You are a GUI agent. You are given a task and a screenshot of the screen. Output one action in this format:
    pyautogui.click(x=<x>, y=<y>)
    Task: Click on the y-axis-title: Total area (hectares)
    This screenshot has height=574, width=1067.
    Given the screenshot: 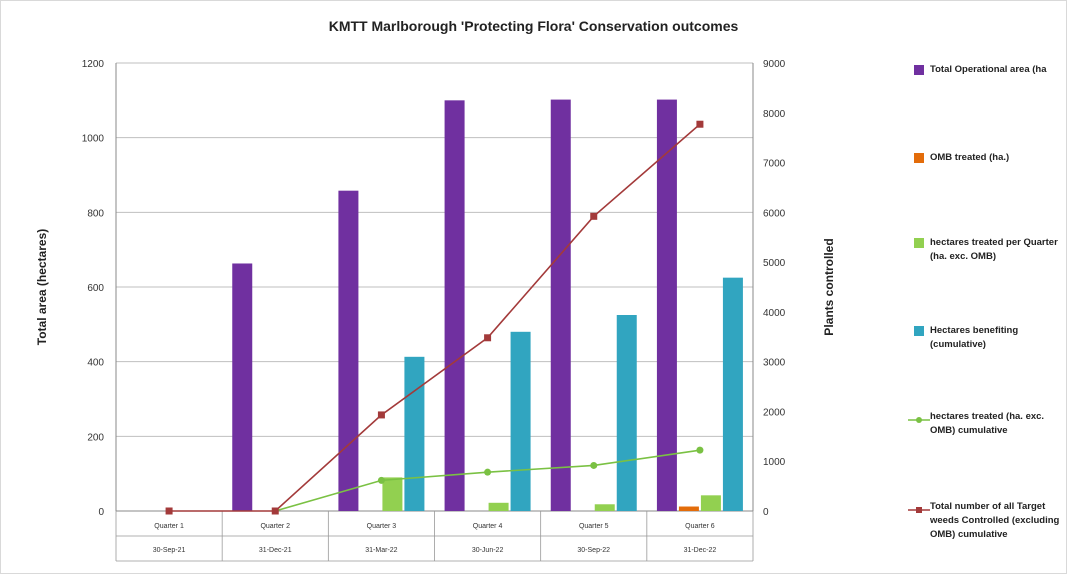 What is the action you would take?
    pyautogui.click(x=42, y=287)
    